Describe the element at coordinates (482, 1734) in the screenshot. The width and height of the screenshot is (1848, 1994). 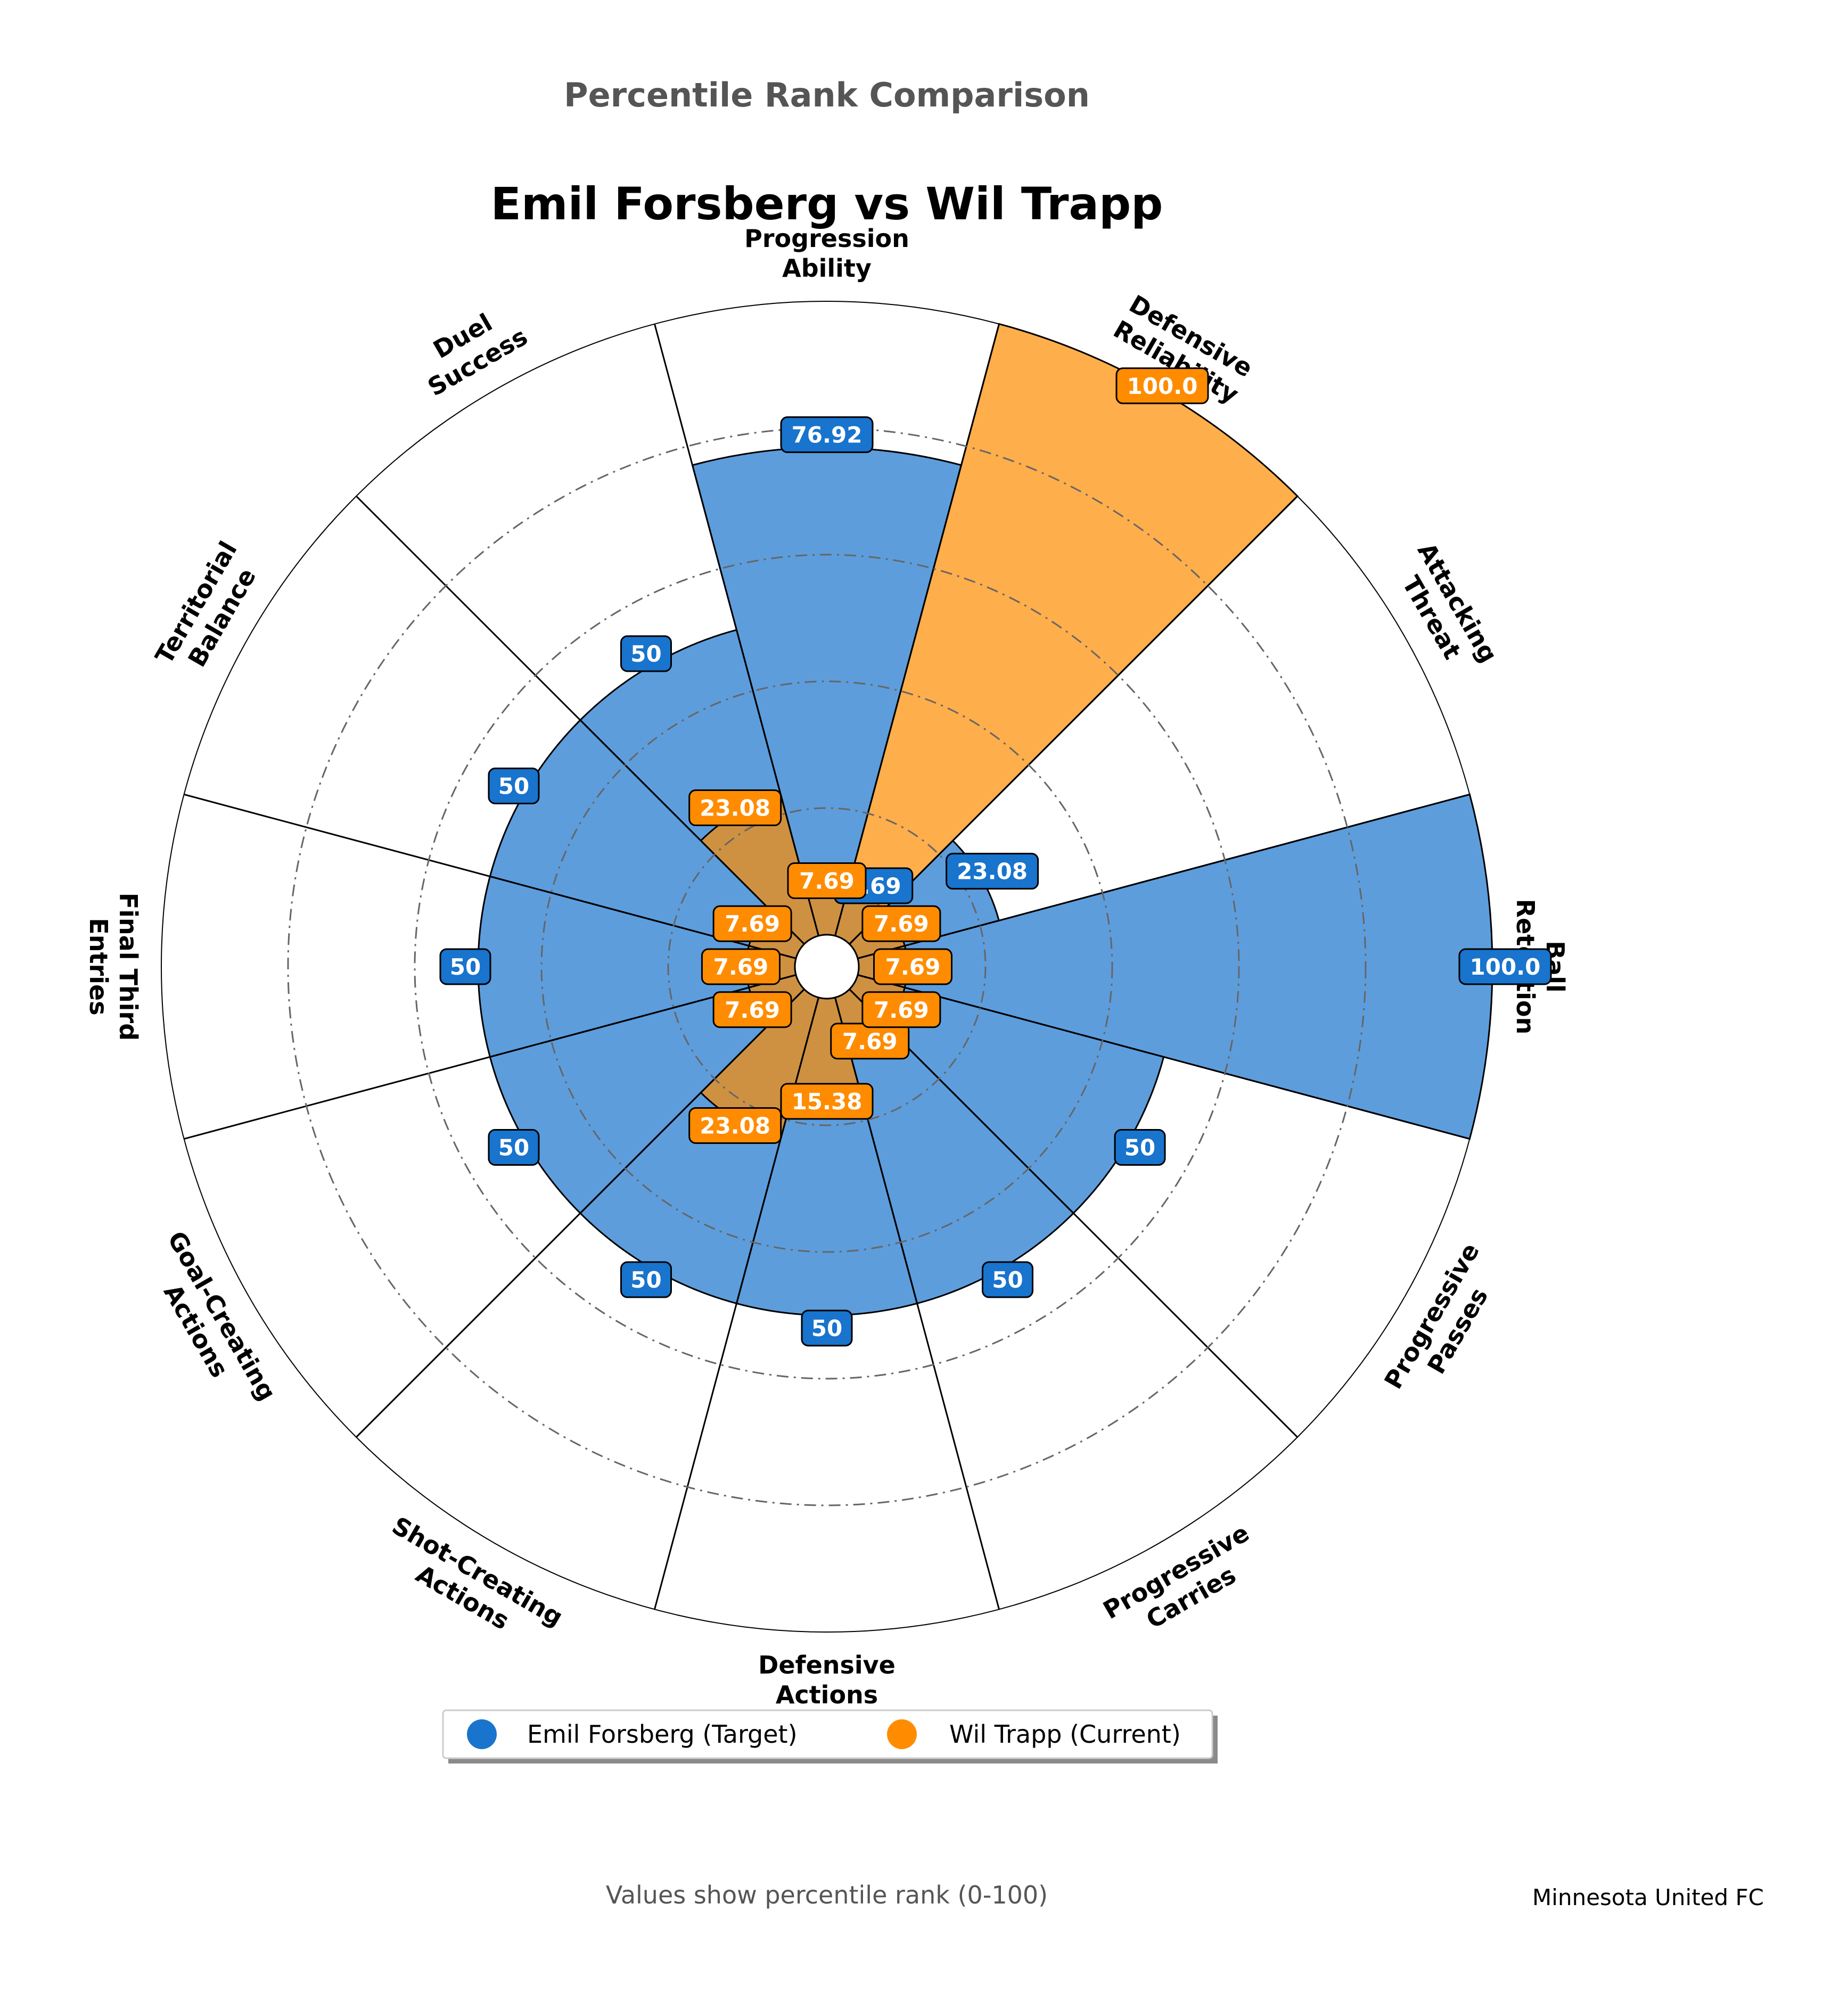
I see `legend-swatch-forsberg` at that location.